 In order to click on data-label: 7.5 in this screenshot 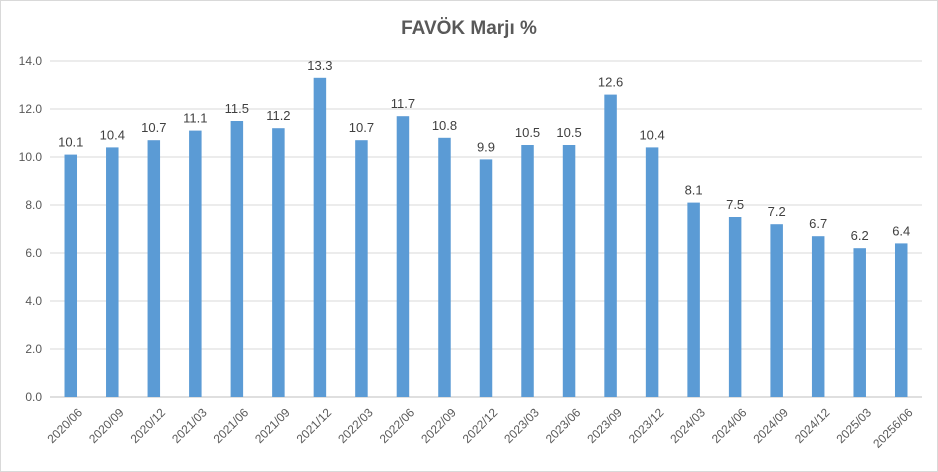, I will do `click(735, 204)`.